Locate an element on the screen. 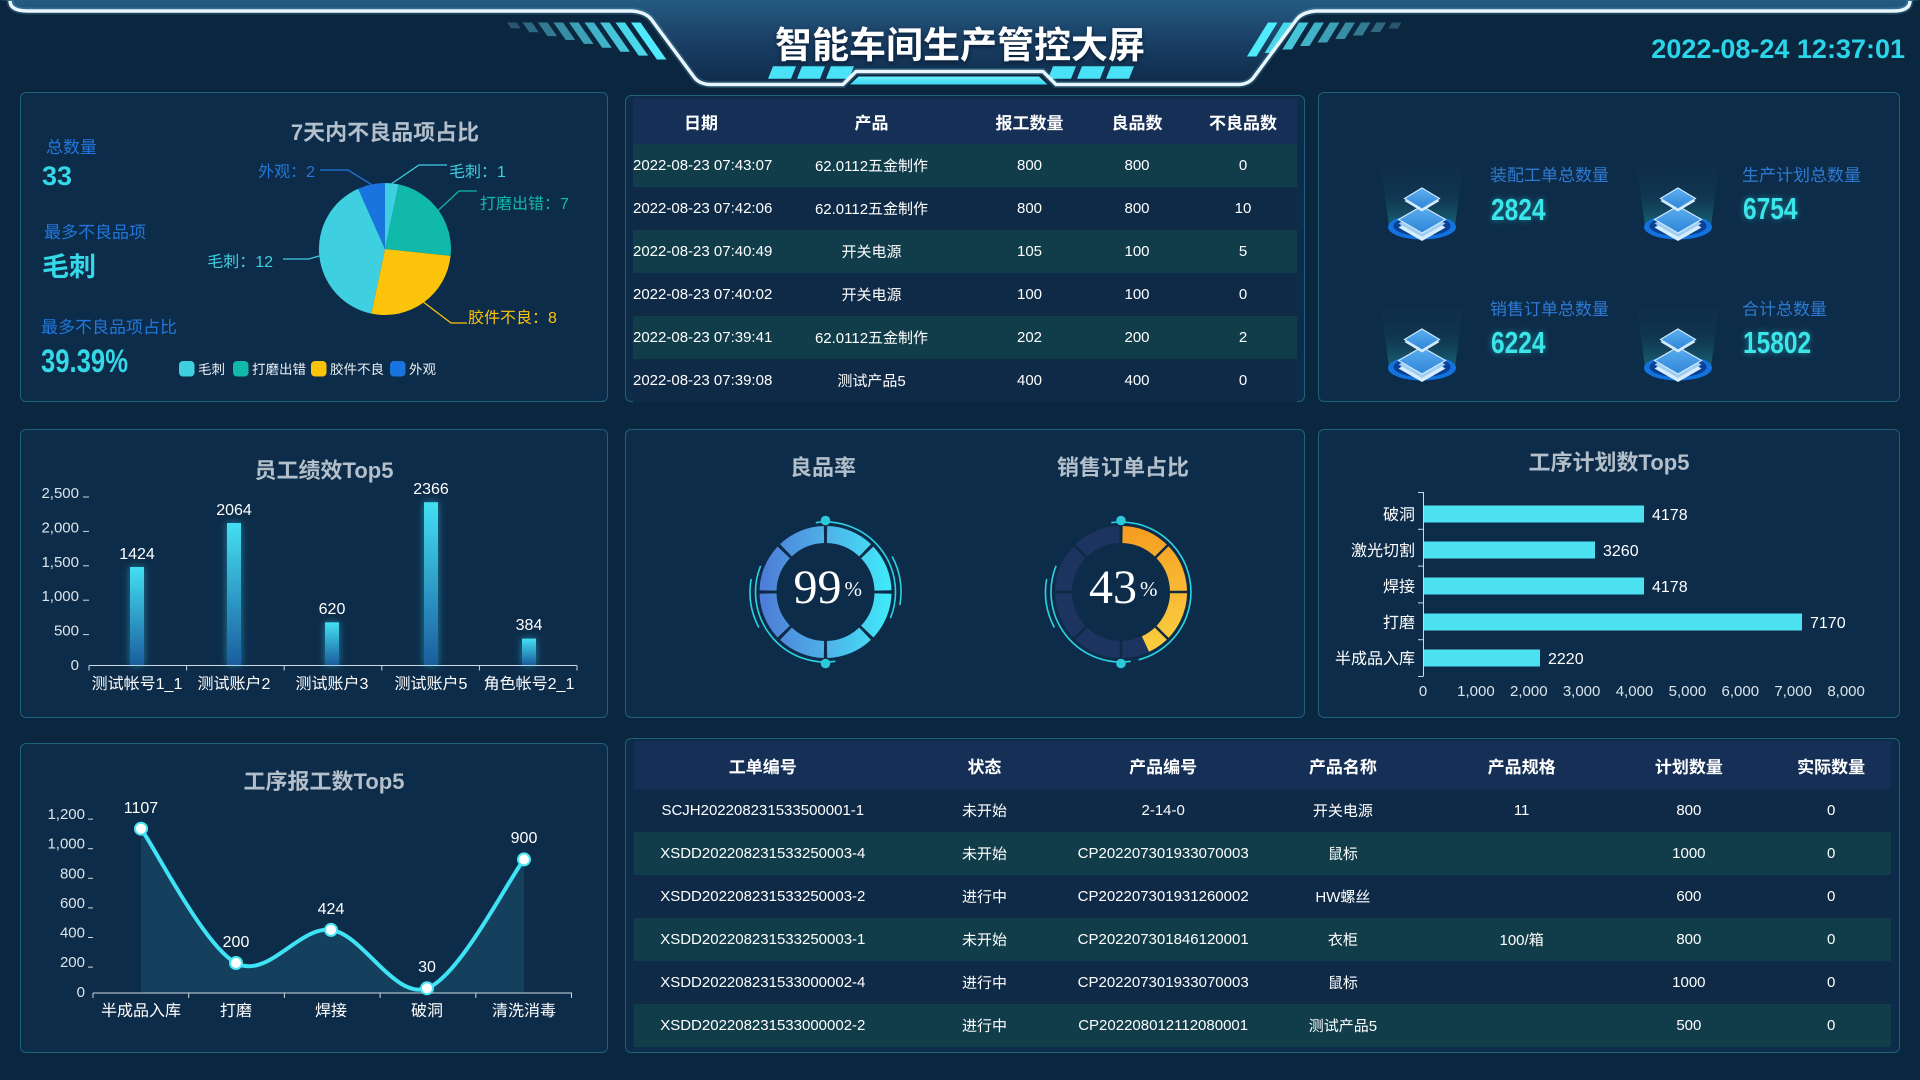  svg-text: 43 is located at coordinates (1113, 587).